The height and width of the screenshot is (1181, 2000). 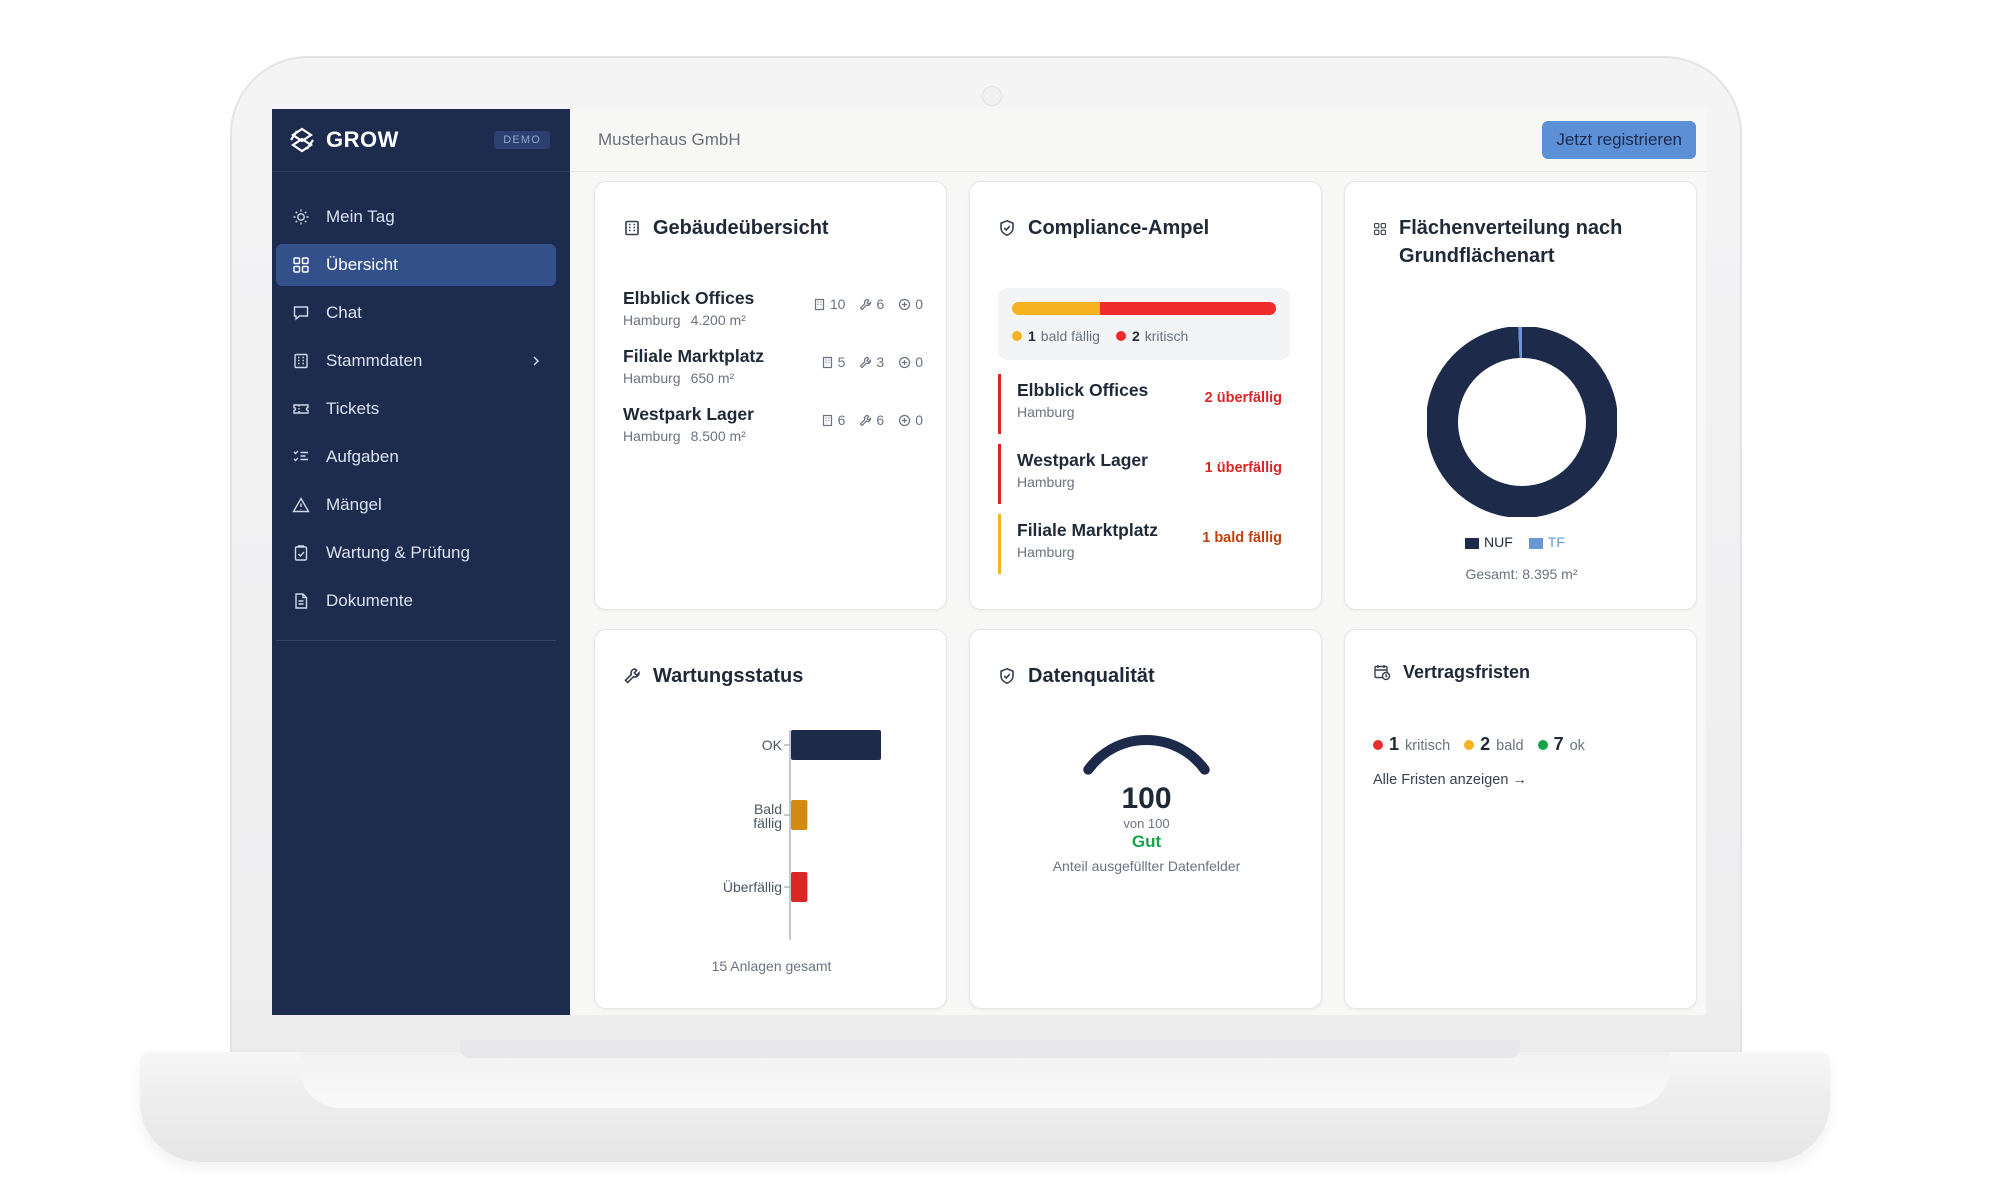 What do you see at coordinates (301, 553) in the screenshot?
I see `clipboard-check-icon` at bounding box center [301, 553].